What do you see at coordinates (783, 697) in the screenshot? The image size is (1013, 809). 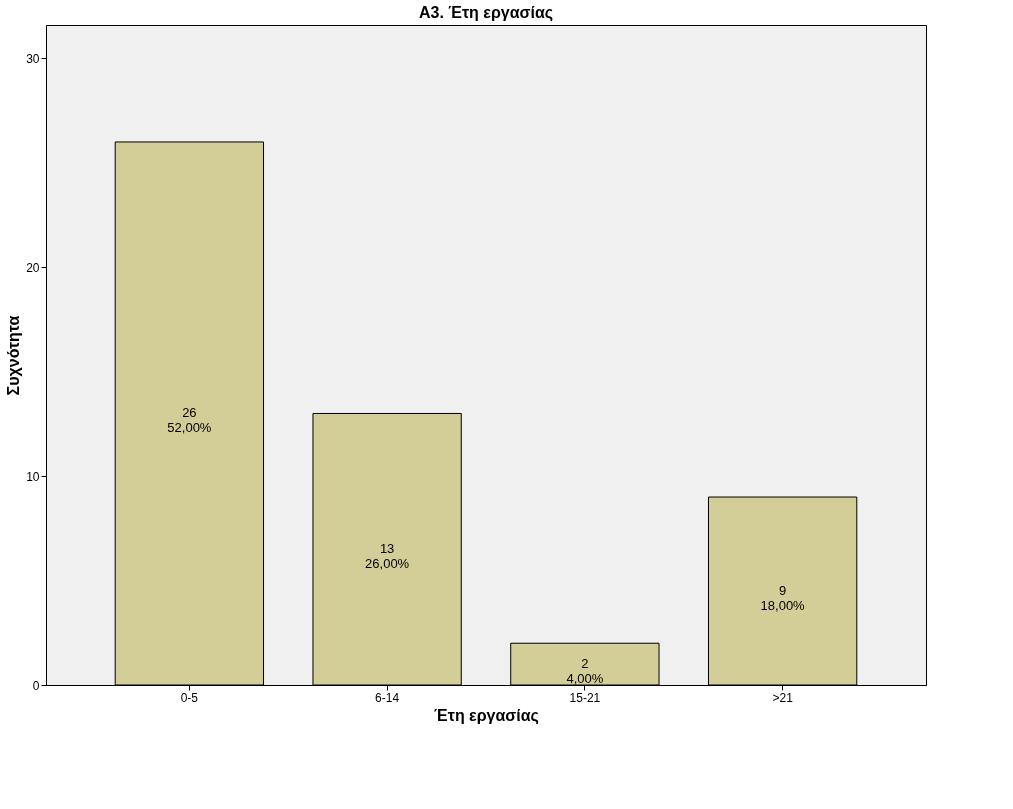 I see `x-tick-label: >21` at bounding box center [783, 697].